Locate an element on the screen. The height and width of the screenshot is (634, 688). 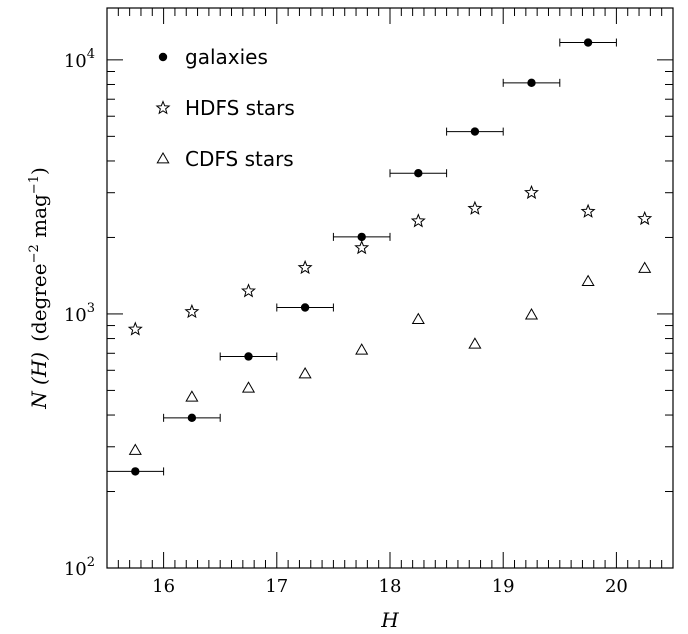
legend-marker-hdfs-stars is located at coordinates (163, 107).